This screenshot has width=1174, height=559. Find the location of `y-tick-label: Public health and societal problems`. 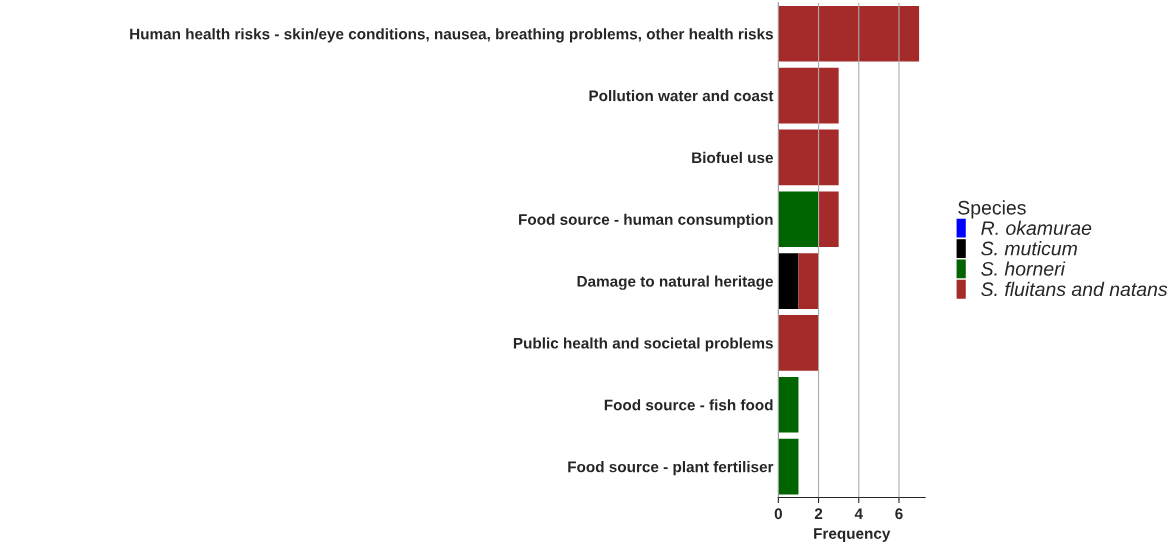

y-tick-label: Public health and societal problems is located at coordinates (643, 344).